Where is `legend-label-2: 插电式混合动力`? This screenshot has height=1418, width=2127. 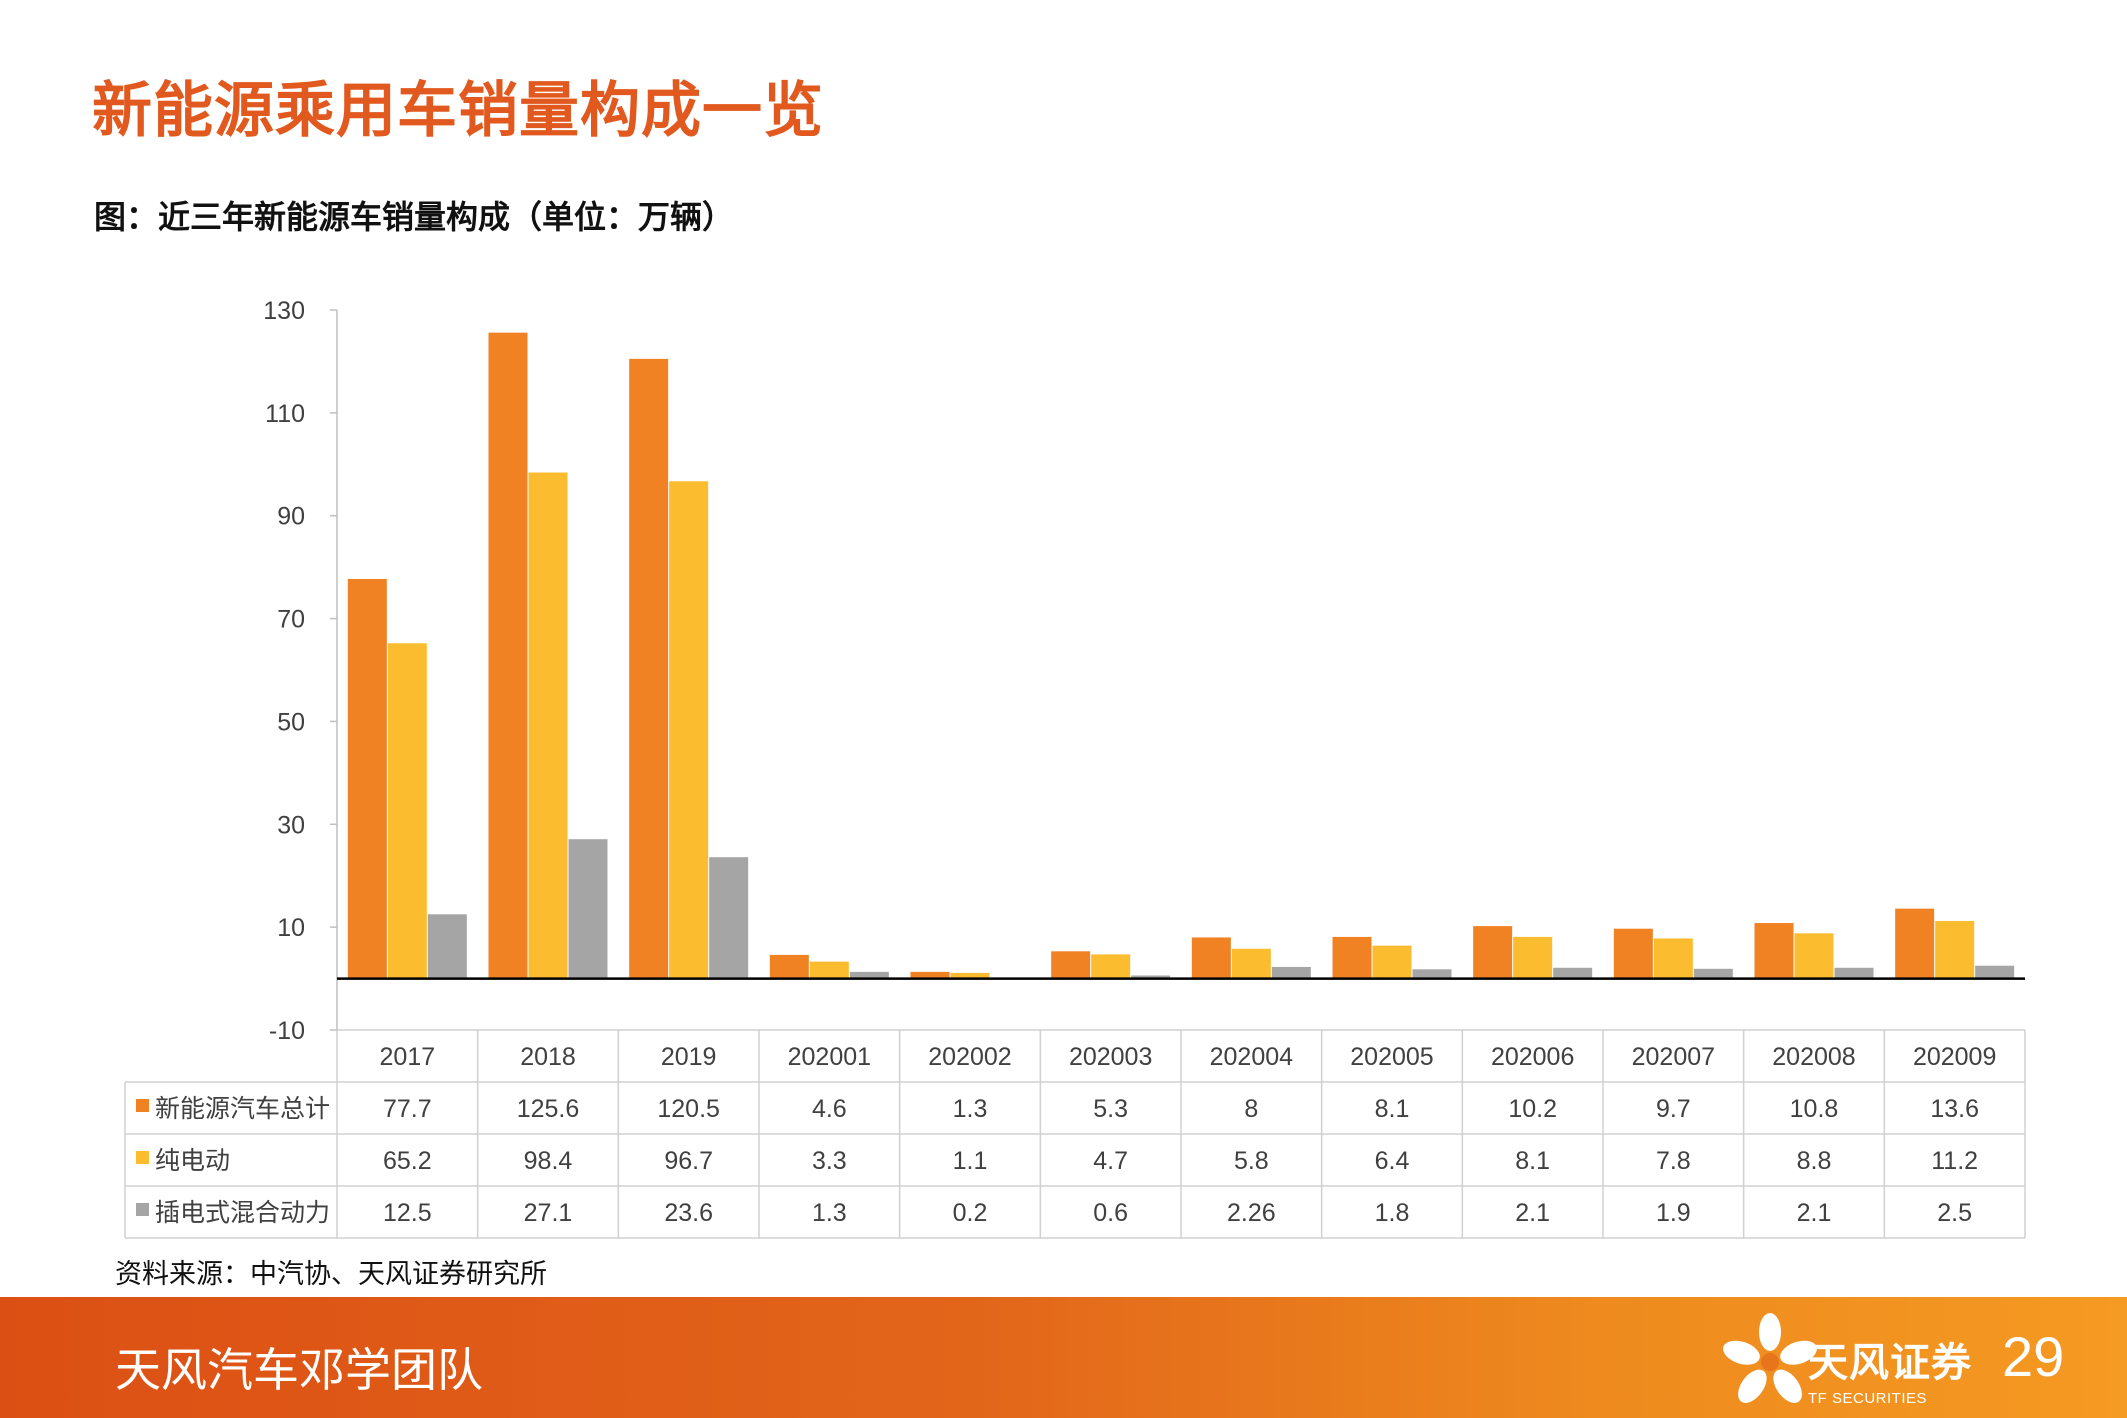
legend-label-2: 插电式混合动力 is located at coordinates (242, 1212).